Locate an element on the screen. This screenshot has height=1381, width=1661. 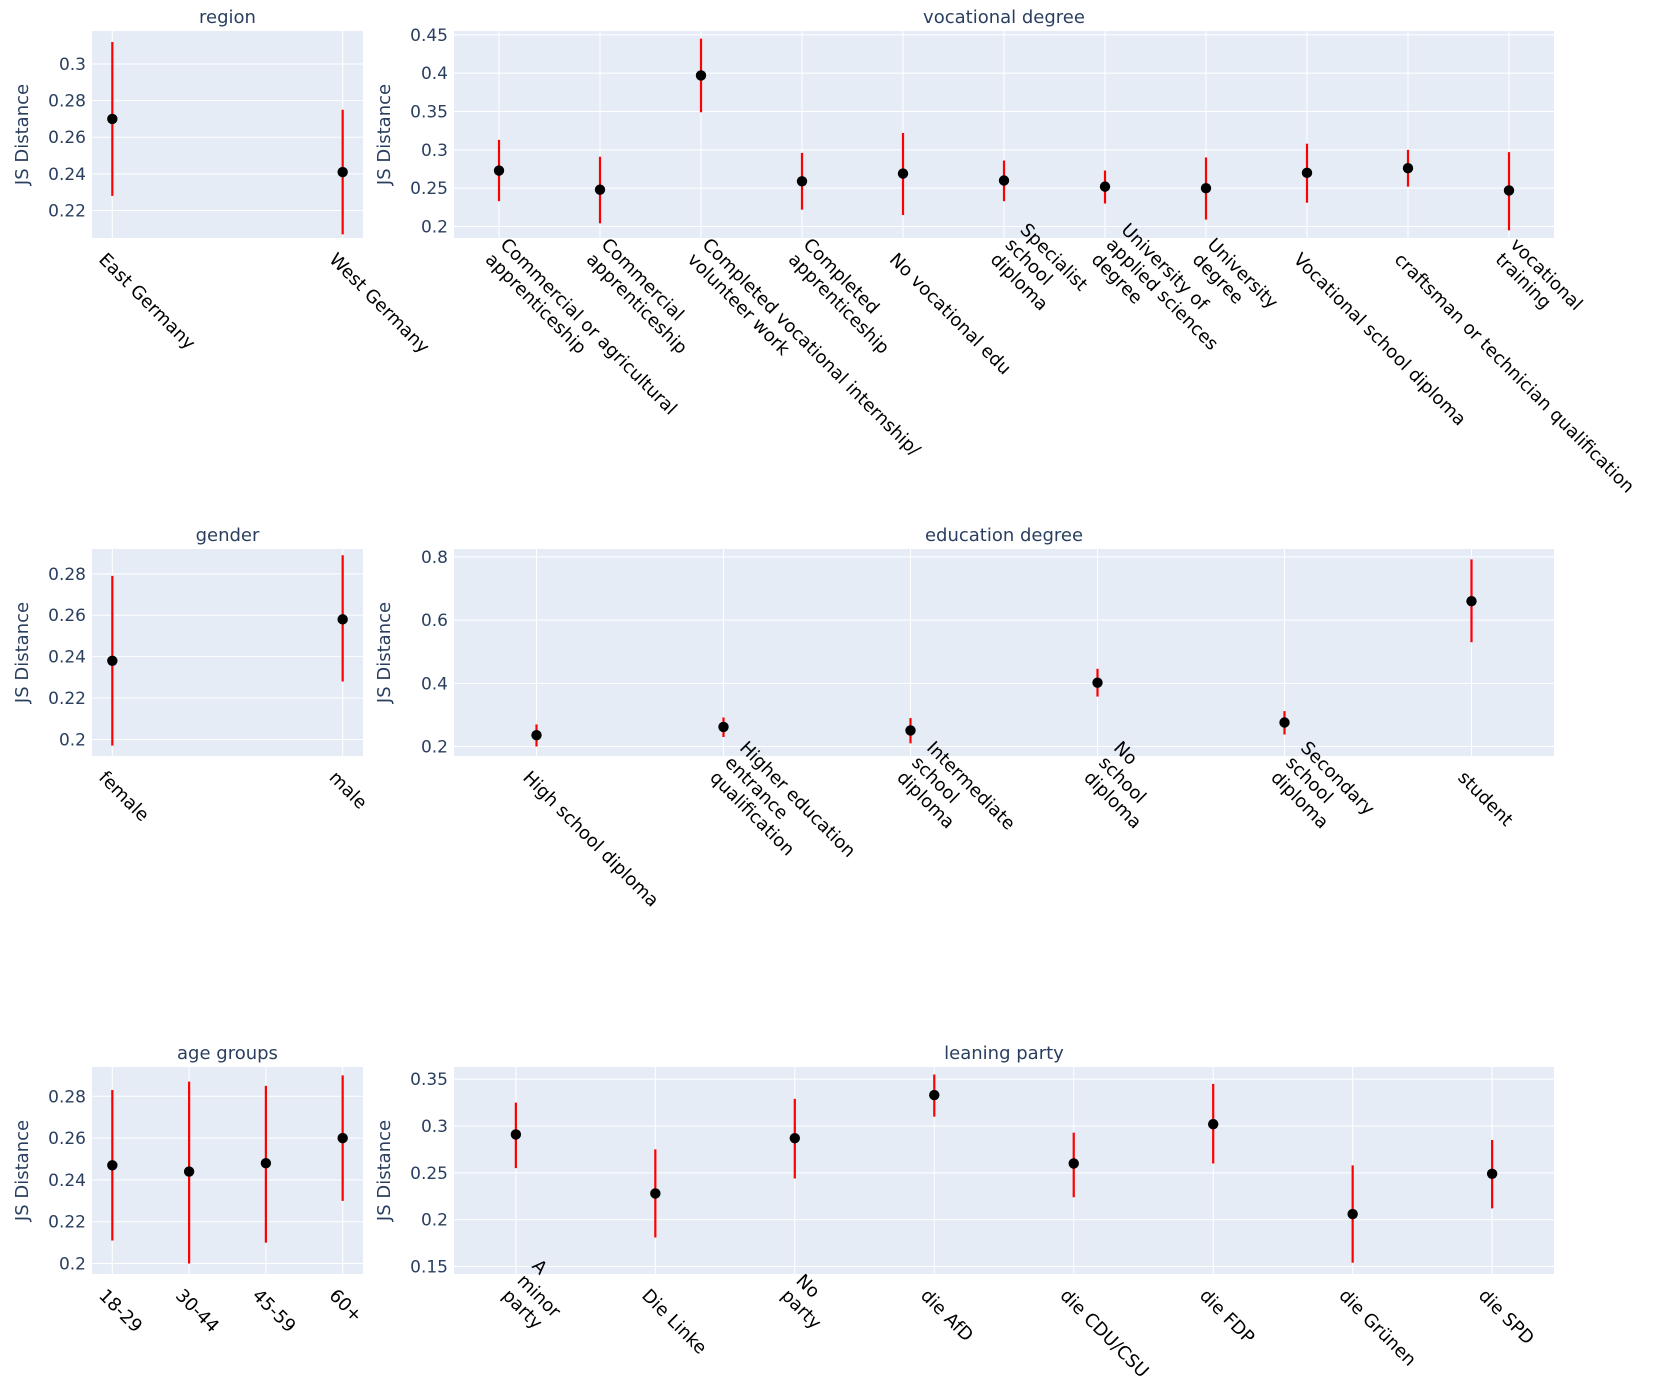
x-tick-label-45-59: 45-59 is located at coordinates (274, 1311).